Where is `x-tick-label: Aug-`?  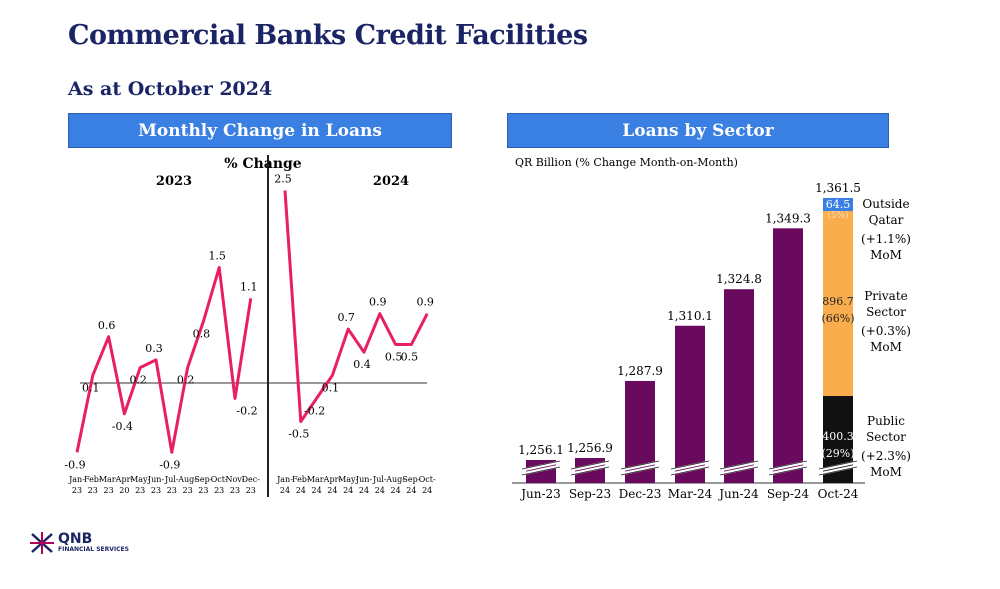
x-tick-label: Aug- is located at coordinates (395, 479).